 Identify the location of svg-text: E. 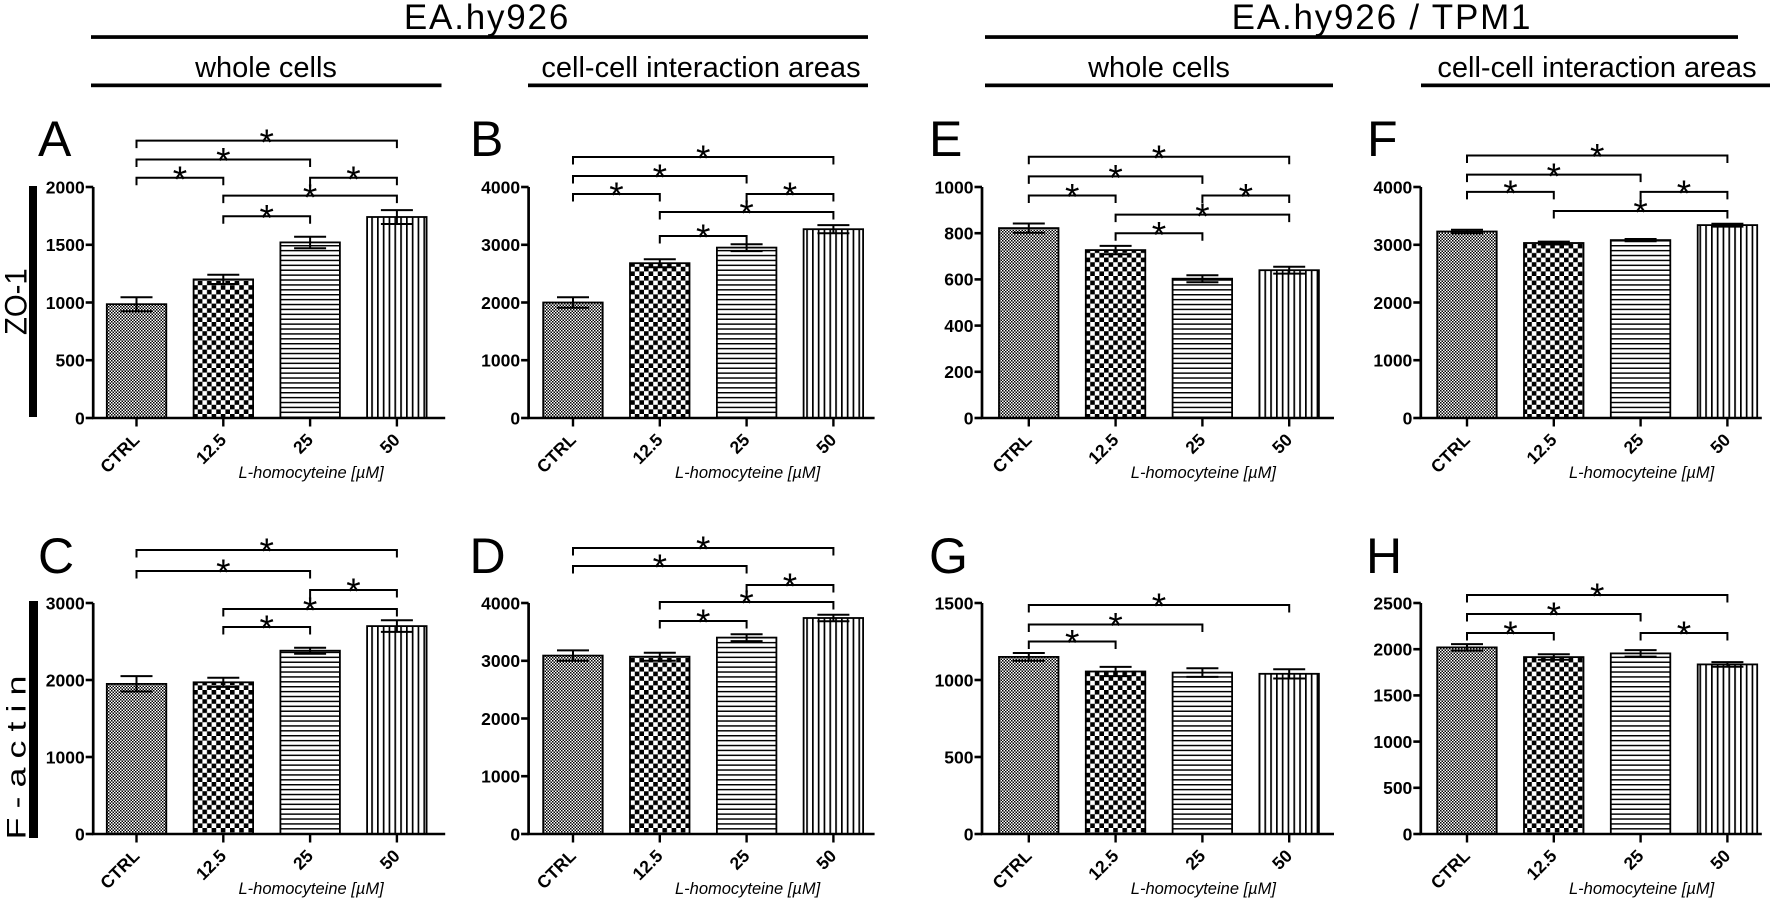
(945, 139).